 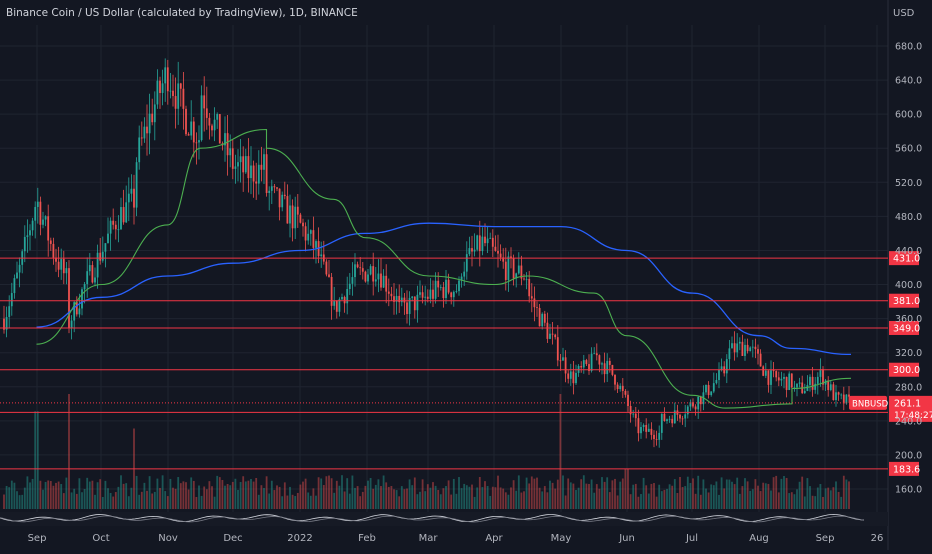 What do you see at coordinates (444, 519) in the screenshot?
I see `oscillator-background` at bounding box center [444, 519].